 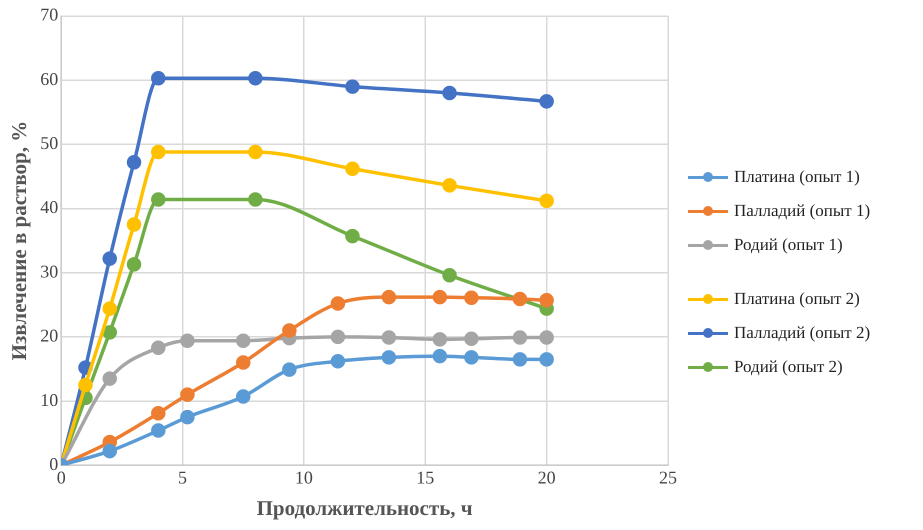 What do you see at coordinates (802, 211) in the screenshot?
I see `legend-label: Палладий (опыт 1)` at bounding box center [802, 211].